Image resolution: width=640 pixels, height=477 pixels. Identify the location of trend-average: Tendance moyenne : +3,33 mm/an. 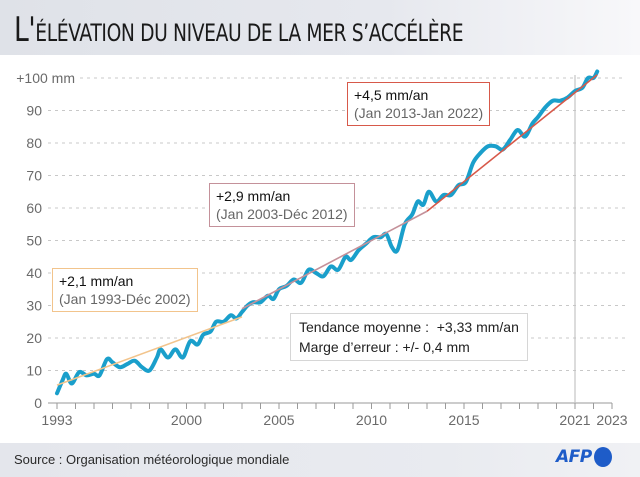
(409, 327).